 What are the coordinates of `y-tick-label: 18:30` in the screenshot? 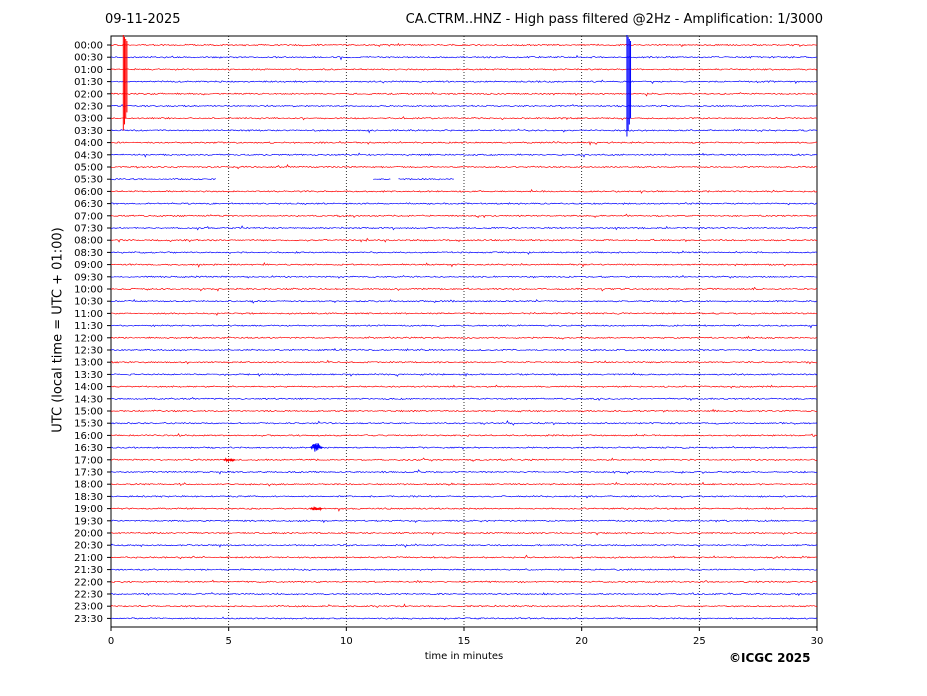 It's located at (88, 497).